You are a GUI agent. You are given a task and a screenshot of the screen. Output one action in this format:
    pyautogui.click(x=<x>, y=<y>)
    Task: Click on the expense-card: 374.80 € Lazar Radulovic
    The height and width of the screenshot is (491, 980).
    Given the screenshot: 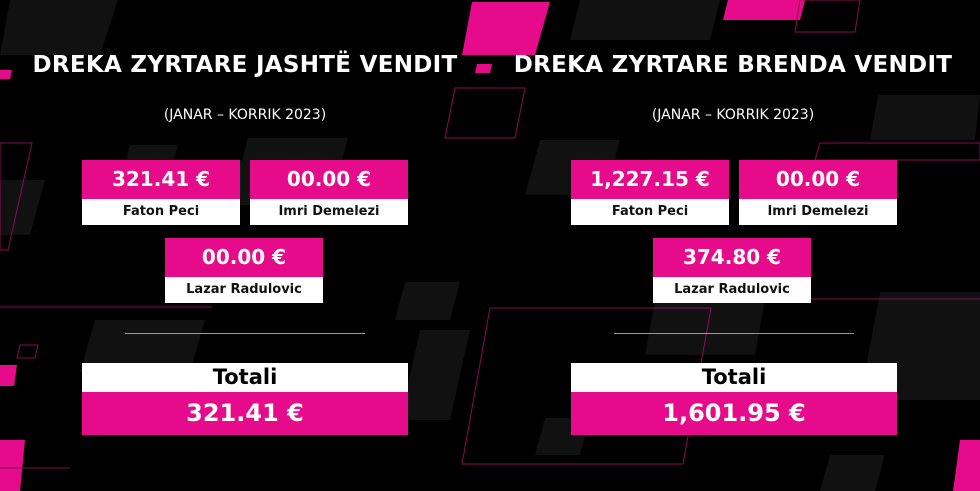 What is the action you would take?
    pyautogui.click(x=732, y=270)
    